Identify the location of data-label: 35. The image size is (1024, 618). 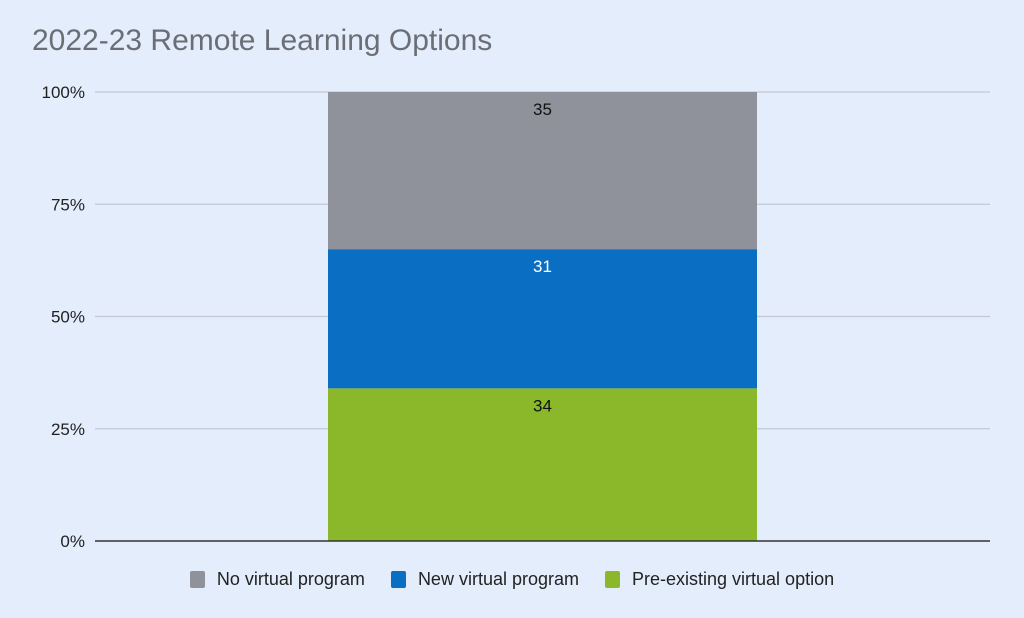
(542, 109).